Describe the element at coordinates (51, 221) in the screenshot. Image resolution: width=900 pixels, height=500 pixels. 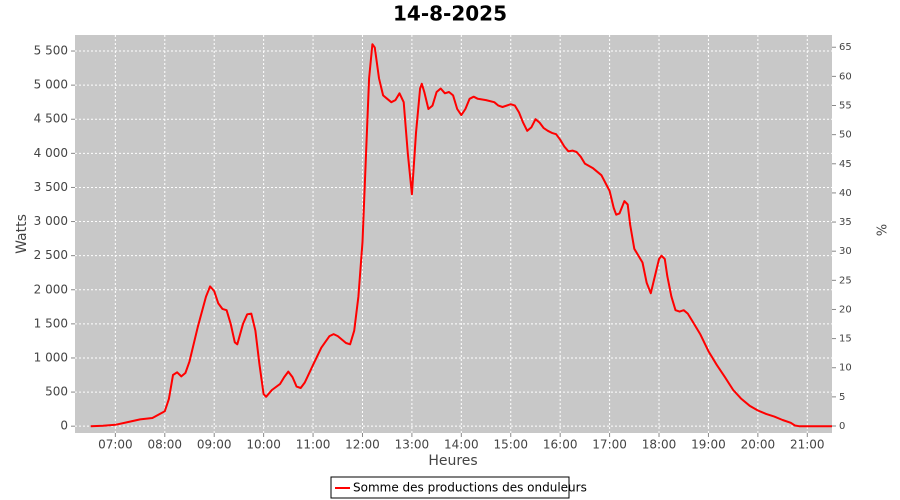
I see `y-tick-label: 3 000` at that location.